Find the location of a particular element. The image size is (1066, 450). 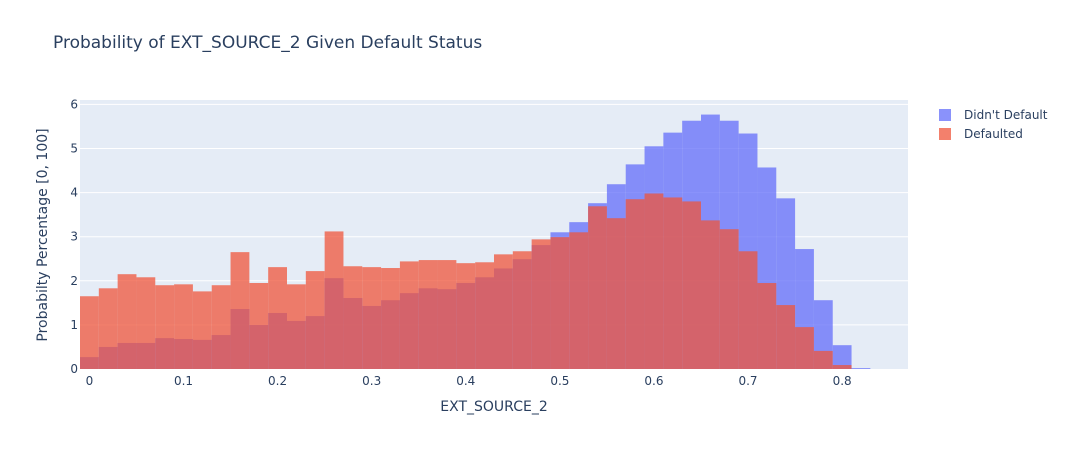

x-tick-label: 0.4 is located at coordinates (465, 381).